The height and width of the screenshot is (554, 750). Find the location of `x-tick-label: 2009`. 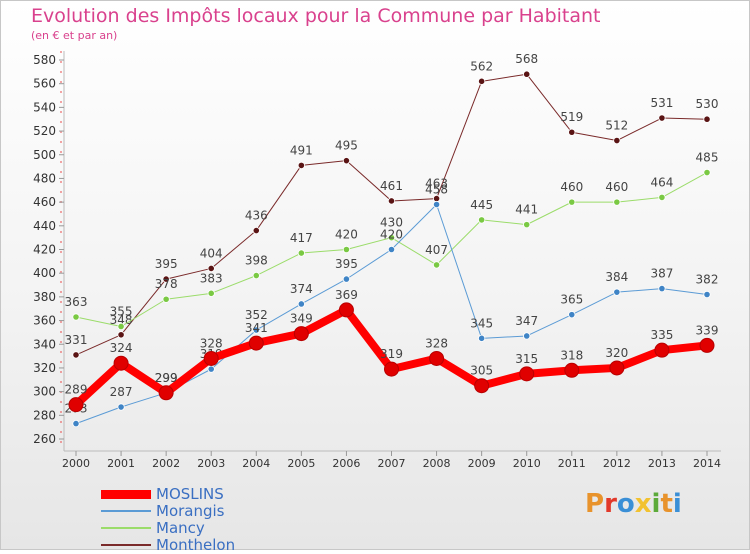

x-tick-label: 2009 is located at coordinates (482, 463).